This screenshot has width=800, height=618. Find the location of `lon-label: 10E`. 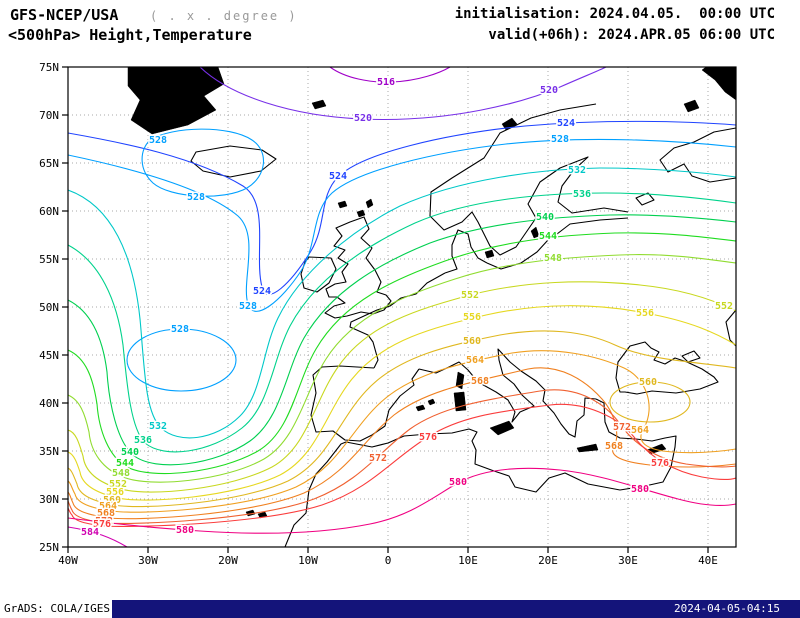

lon-label: 10E is located at coordinates (468, 560).